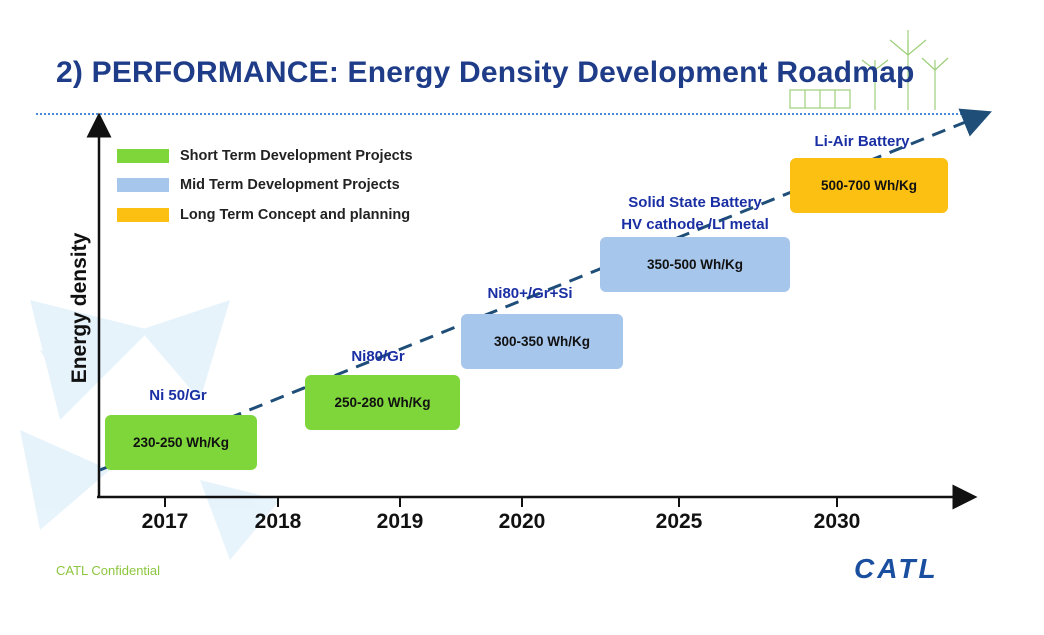 The image size is (1044, 635). What do you see at coordinates (143, 155) in the screenshot?
I see `legend-swatch-green` at bounding box center [143, 155].